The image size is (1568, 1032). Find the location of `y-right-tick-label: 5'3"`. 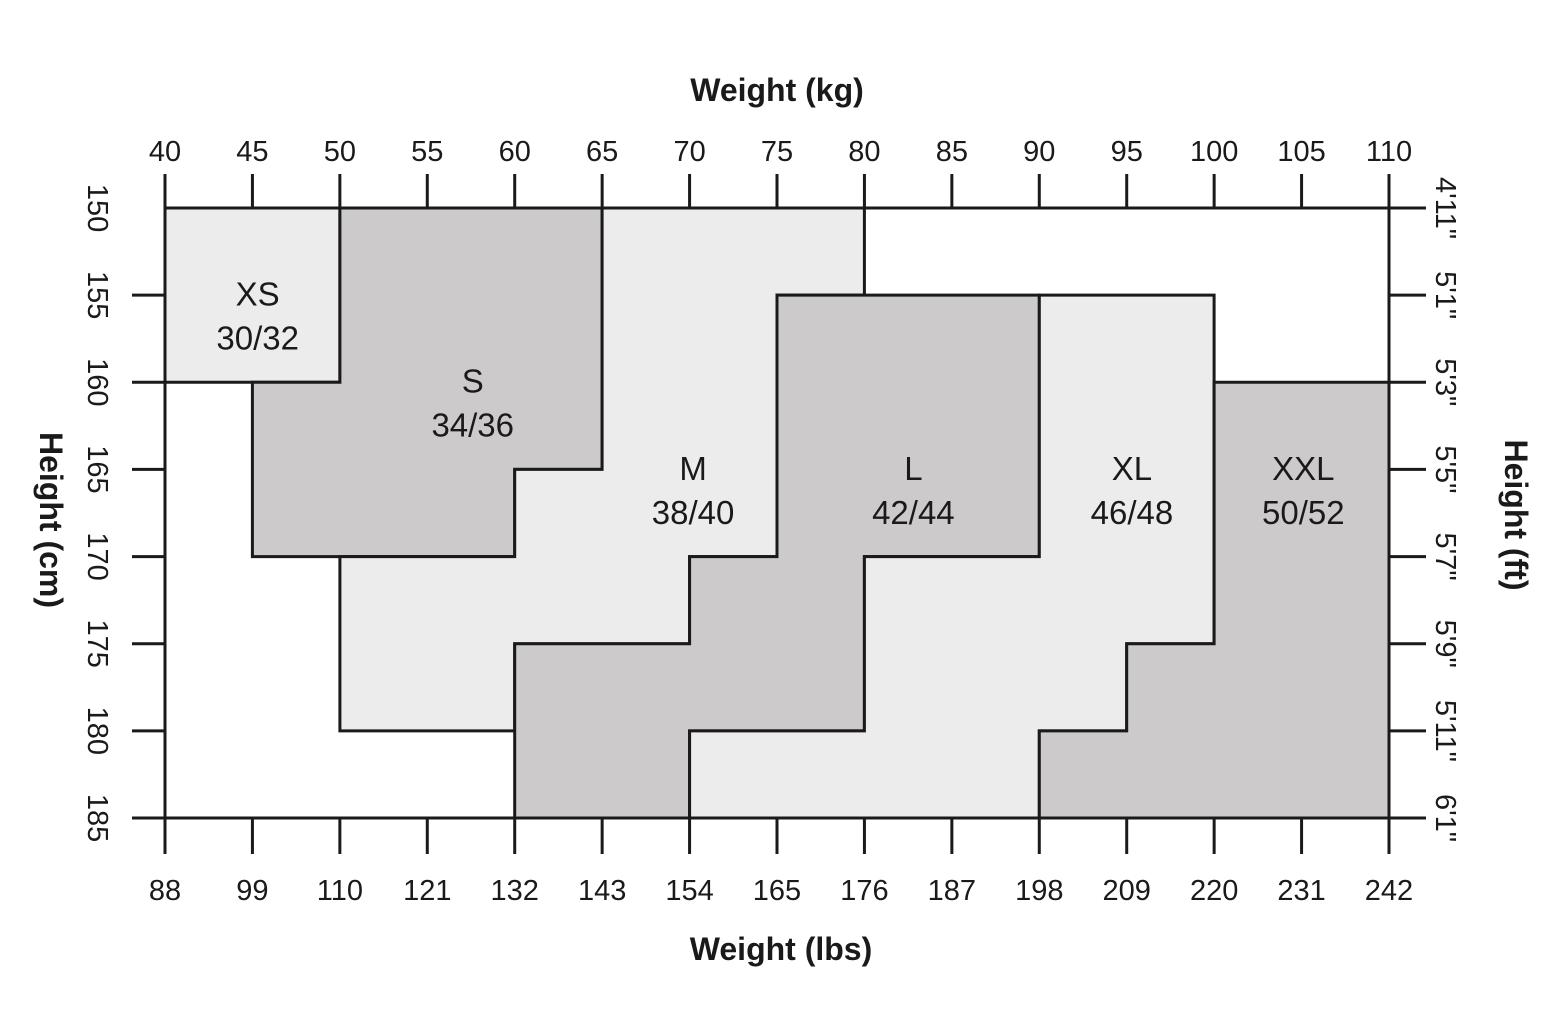

y-right-tick-label: 5'3" is located at coordinates (1445, 382).